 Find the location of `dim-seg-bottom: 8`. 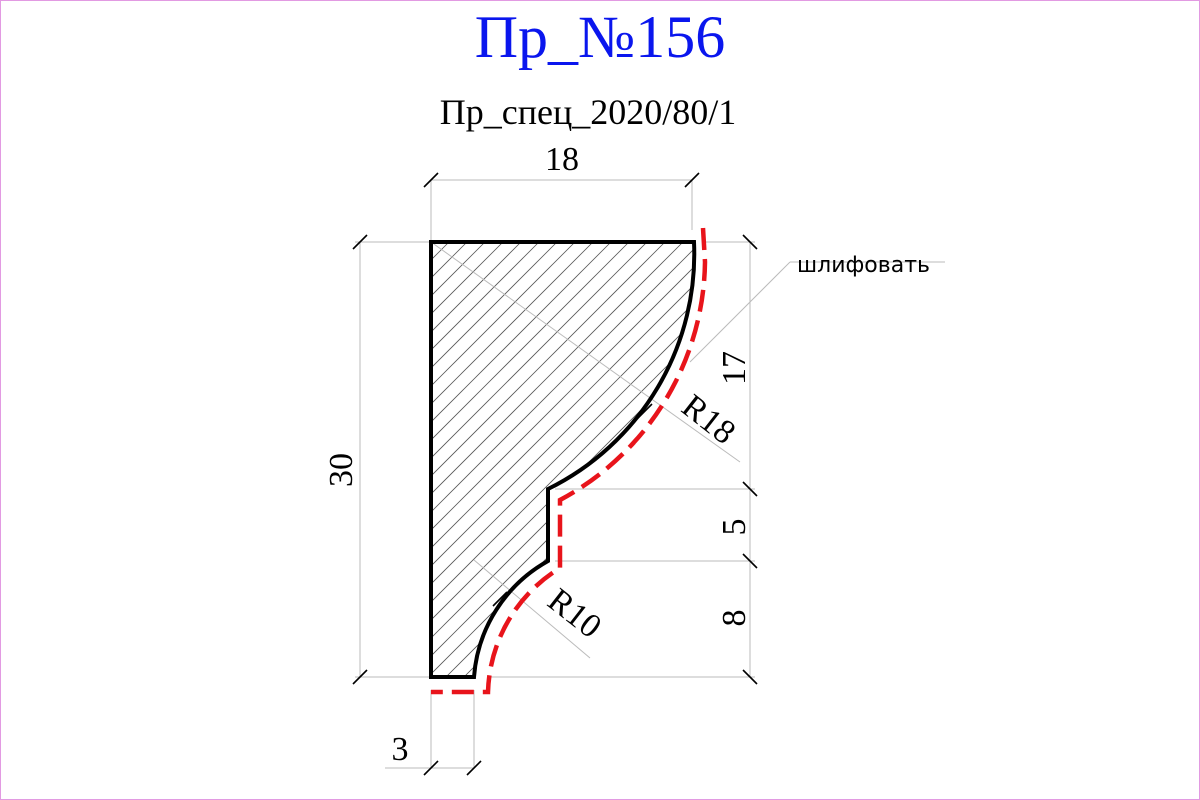

dim-seg-bottom: 8 is located at coordinates (734, 618).